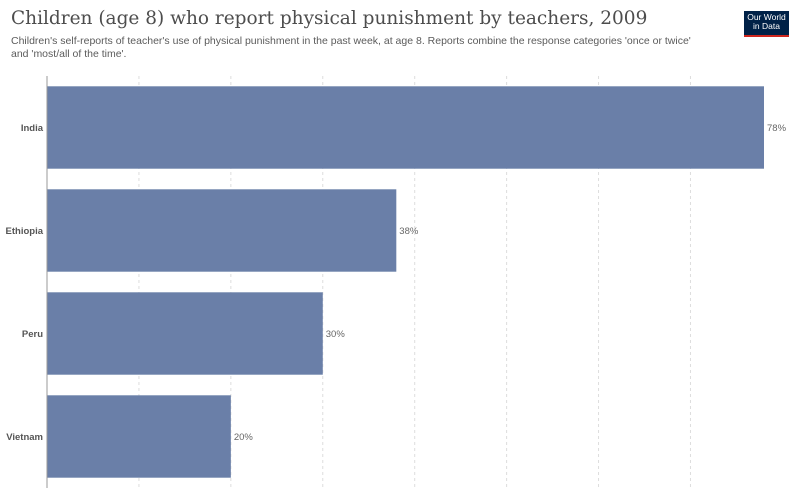 This screenshot has width=800, height=499. I want to click on value-label: 78%, so click(777, 128).